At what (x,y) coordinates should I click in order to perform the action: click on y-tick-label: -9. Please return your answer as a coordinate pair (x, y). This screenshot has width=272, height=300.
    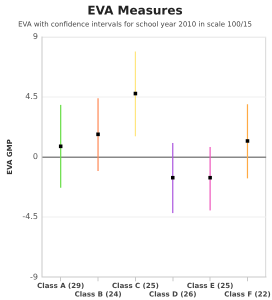
    Looking at the image, I should click on (34, 277).